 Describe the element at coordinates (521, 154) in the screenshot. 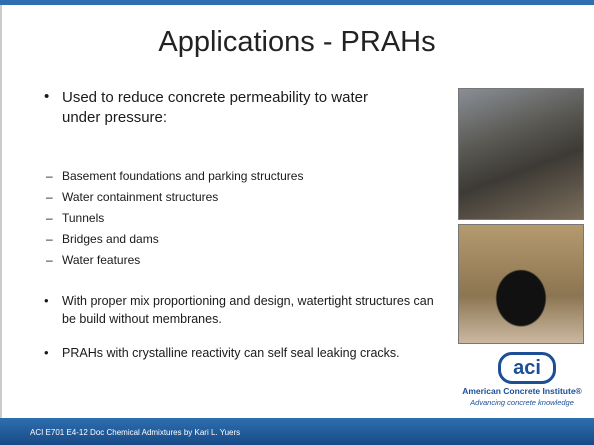

I see `photo-construction` at that location.